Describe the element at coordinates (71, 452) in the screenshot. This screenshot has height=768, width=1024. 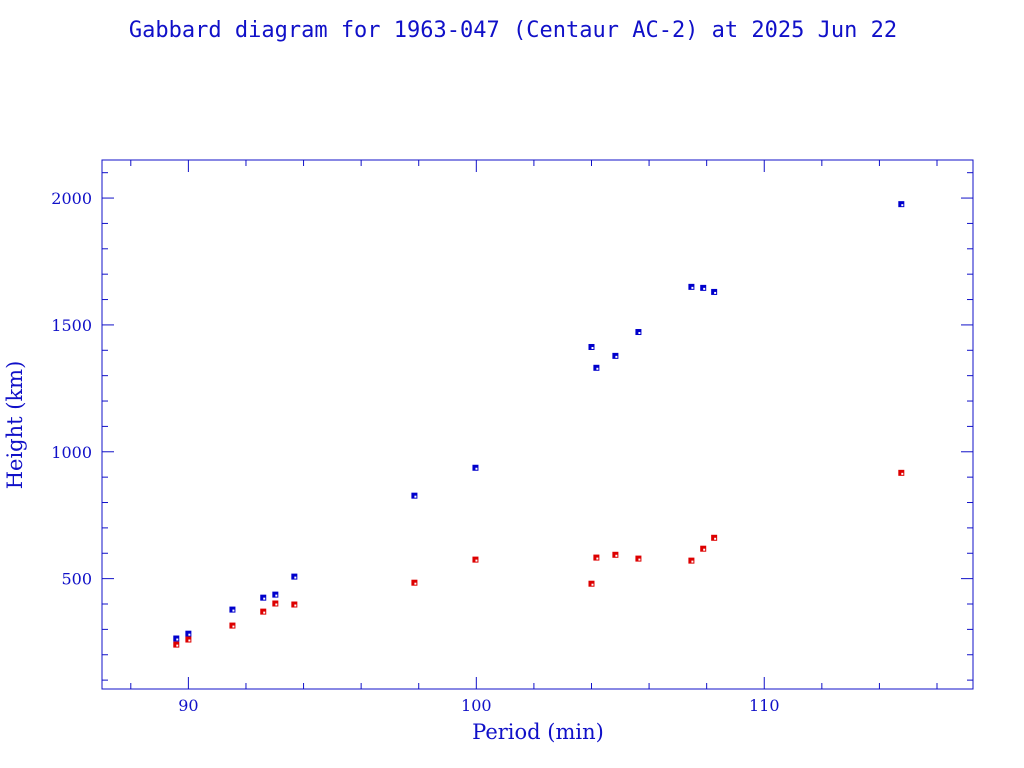
I see `y-tick-label: 1000` at that location.